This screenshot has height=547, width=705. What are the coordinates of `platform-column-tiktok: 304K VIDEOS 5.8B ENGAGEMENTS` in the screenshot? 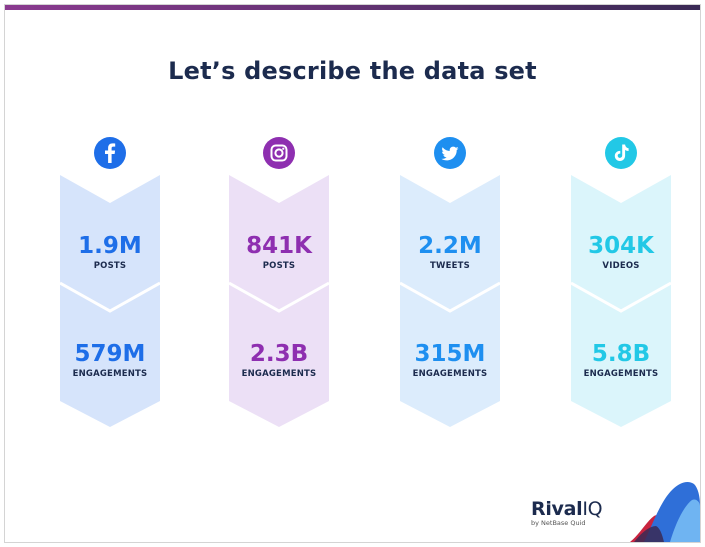 It's located at (621, 284).